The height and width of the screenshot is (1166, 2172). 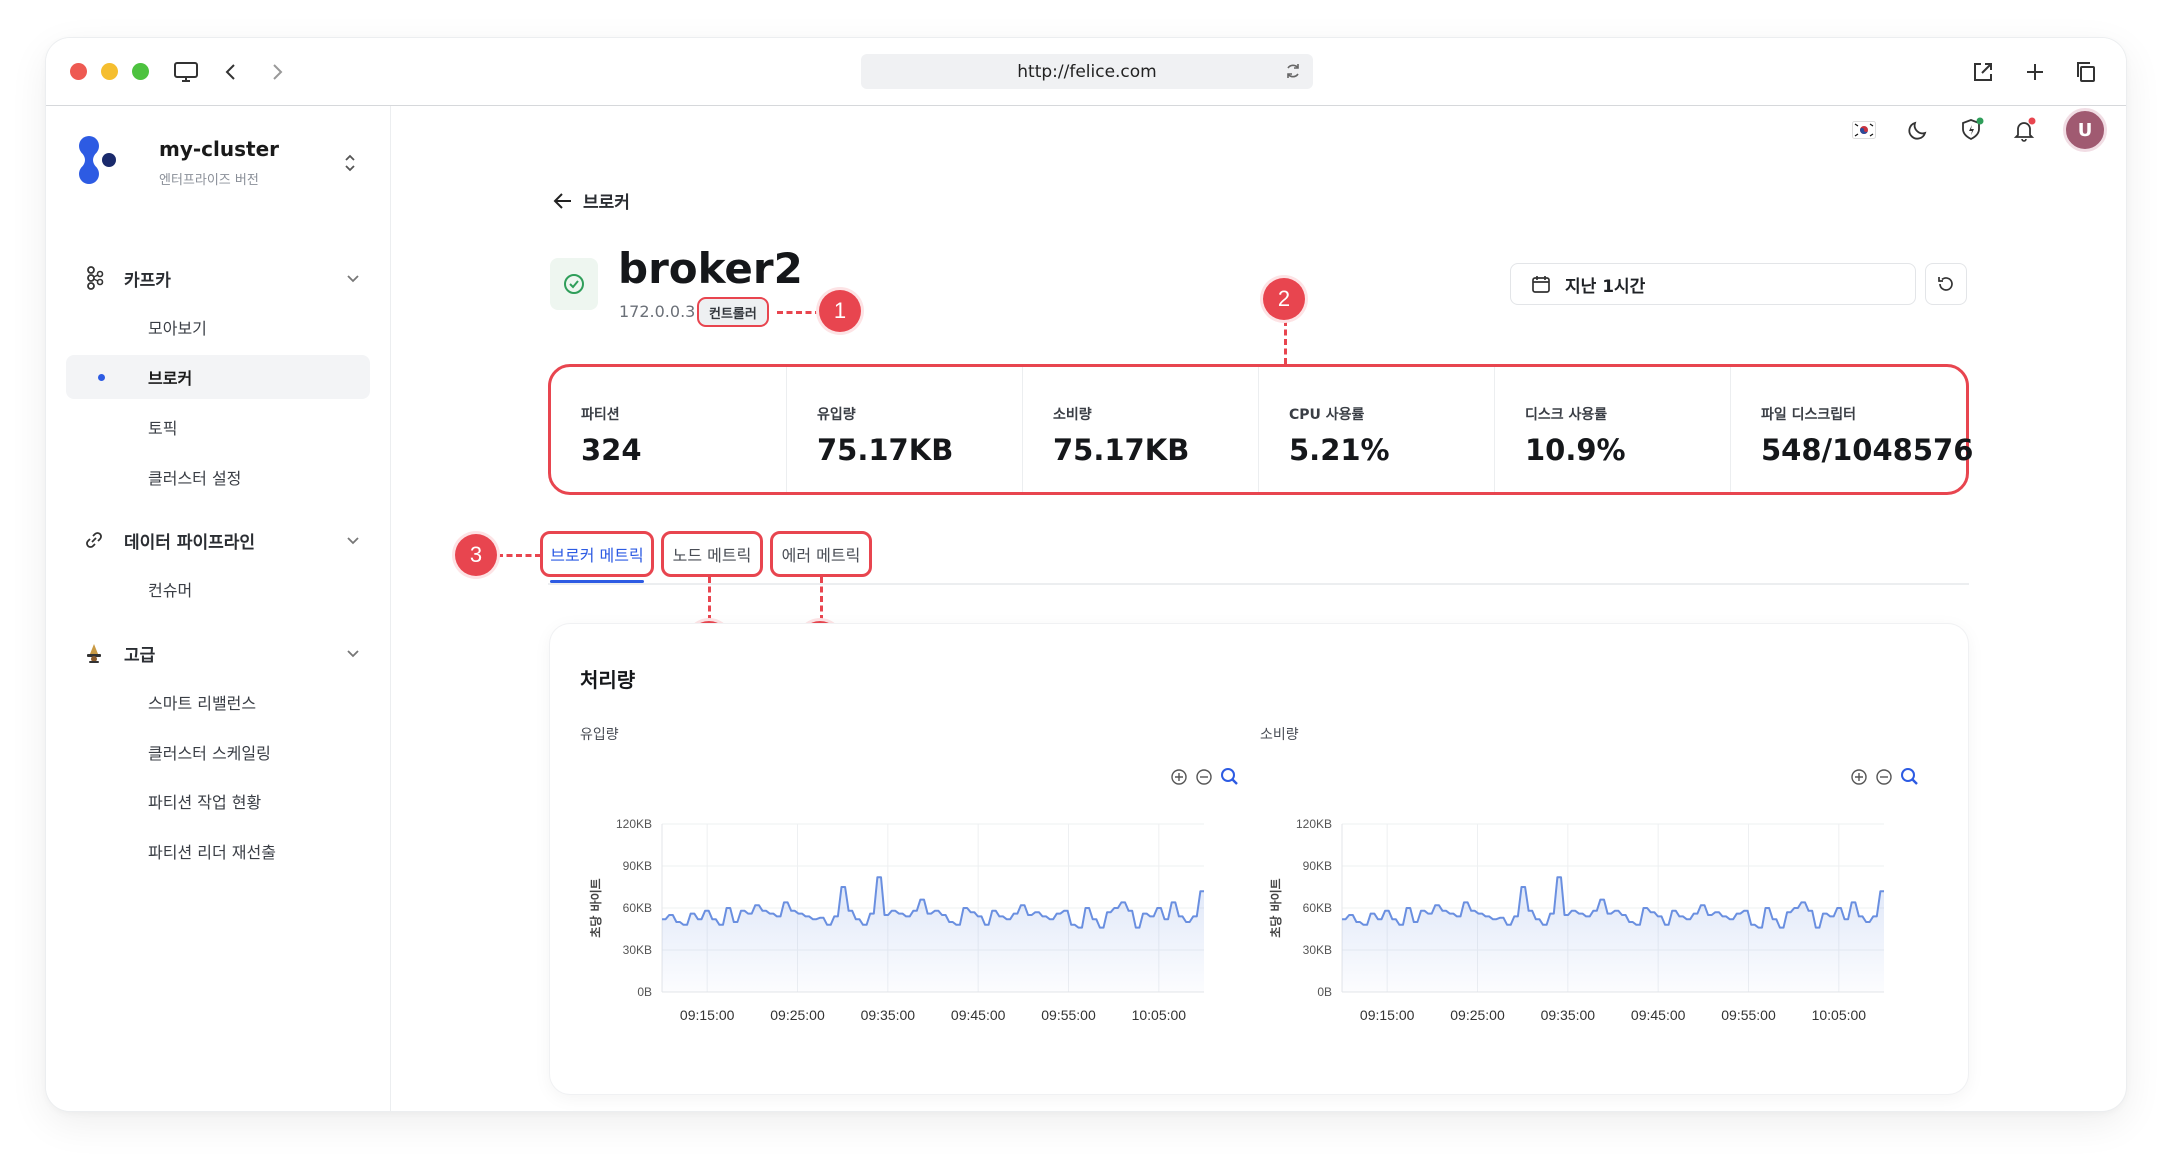 What do you see at coordinates (1867, 450) in the screenshot?
I see `stat-value: 548/1048576` at bounding box center [1867, 450].